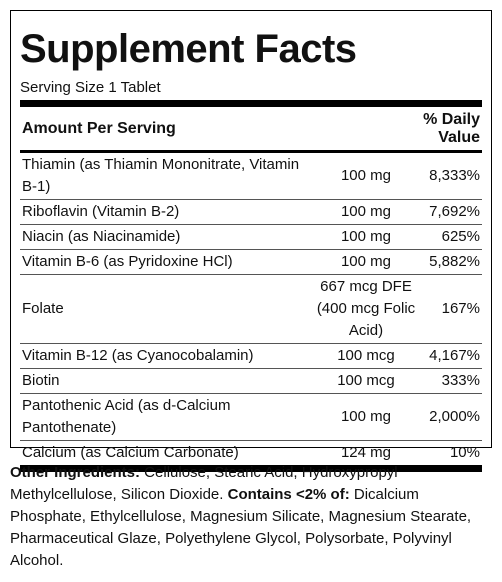 This screenshot has width=502, height=582. I want to click on nutrient-row: Calcium (as Calcium Carbonate) 124 mg 10%, so click(251, 456).